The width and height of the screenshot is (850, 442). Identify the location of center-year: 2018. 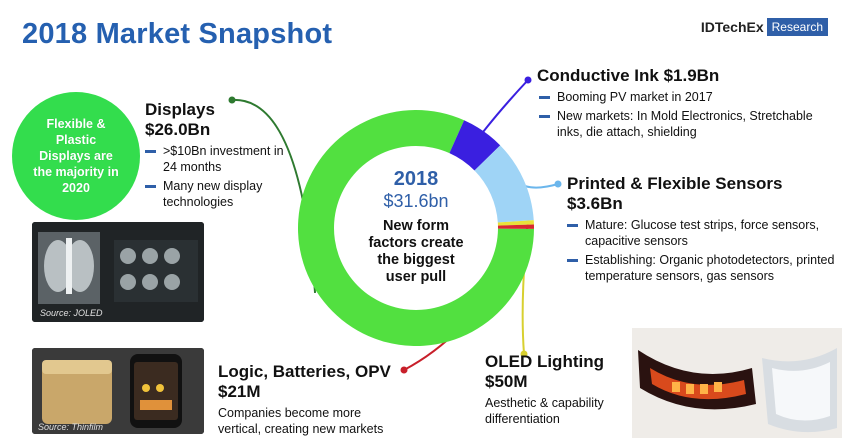
(416, 179).